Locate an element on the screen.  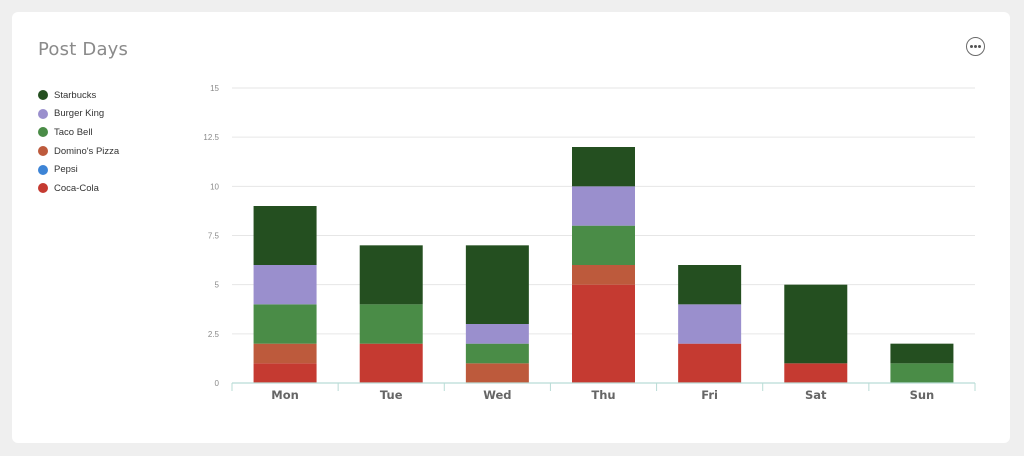
x-category-label: Sun is located at coordinates (922, 395).